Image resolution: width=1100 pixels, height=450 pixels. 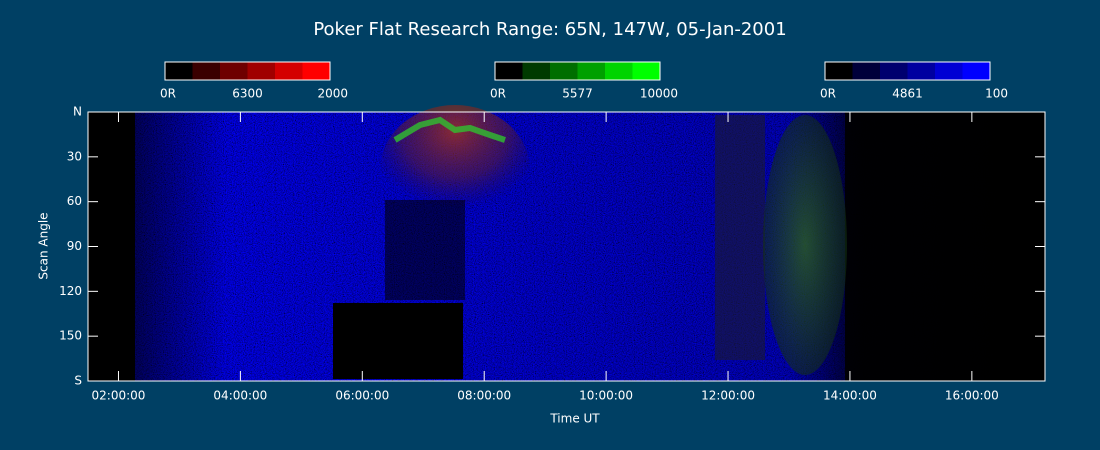 What do you see at coordinates (362, 396) in the screenshot?
I see `x-tick-label: 06:00:00` at bounding box center [362, 396].